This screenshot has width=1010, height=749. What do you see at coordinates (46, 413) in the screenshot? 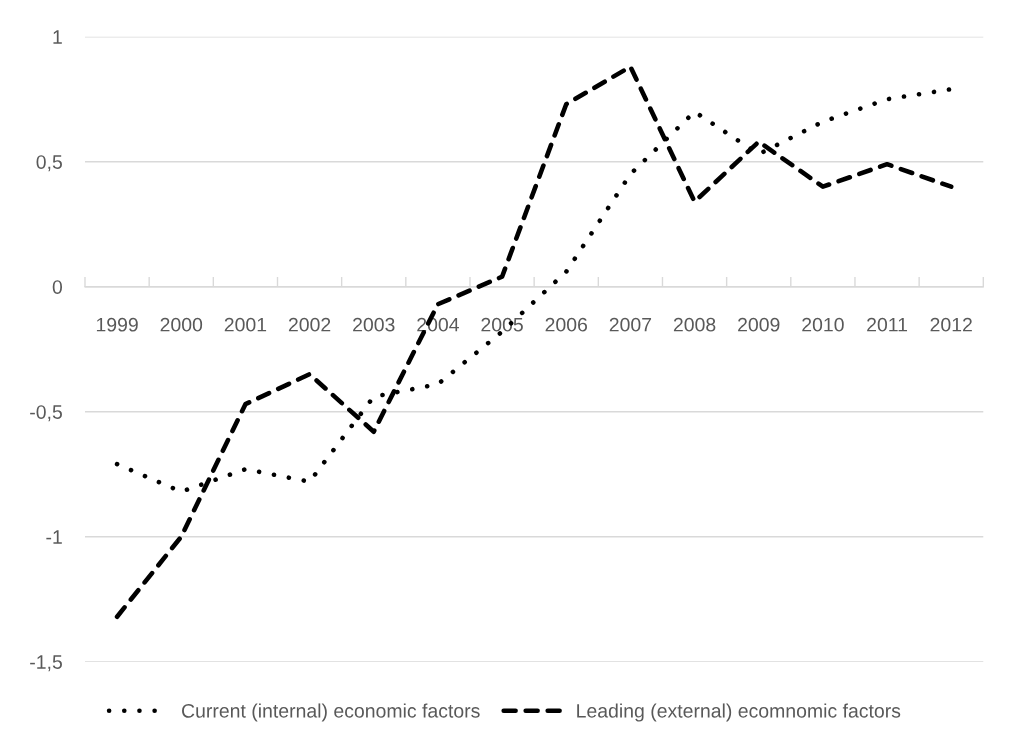
I see `y-tick-label: -0,5` at bounding box center [46, 413].